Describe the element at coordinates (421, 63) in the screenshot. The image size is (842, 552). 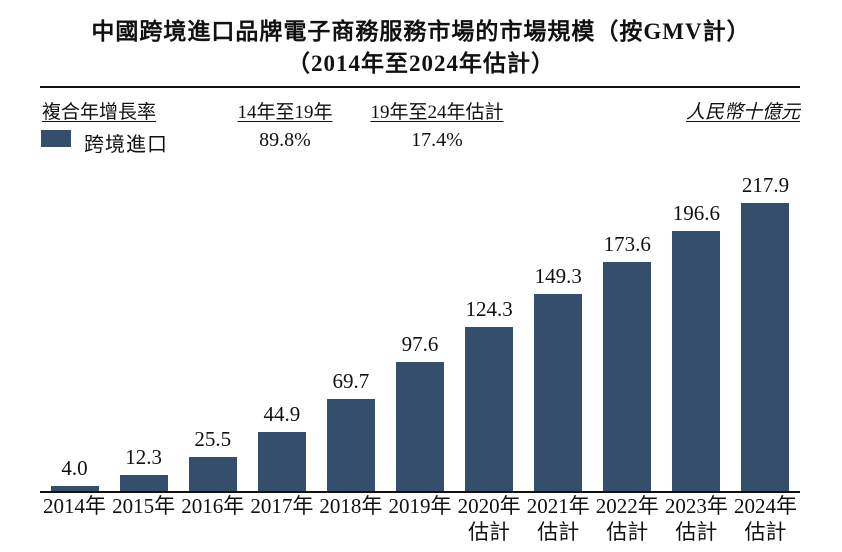
I see `chart-subtitle: （2014年至2024年估計）` at that location.